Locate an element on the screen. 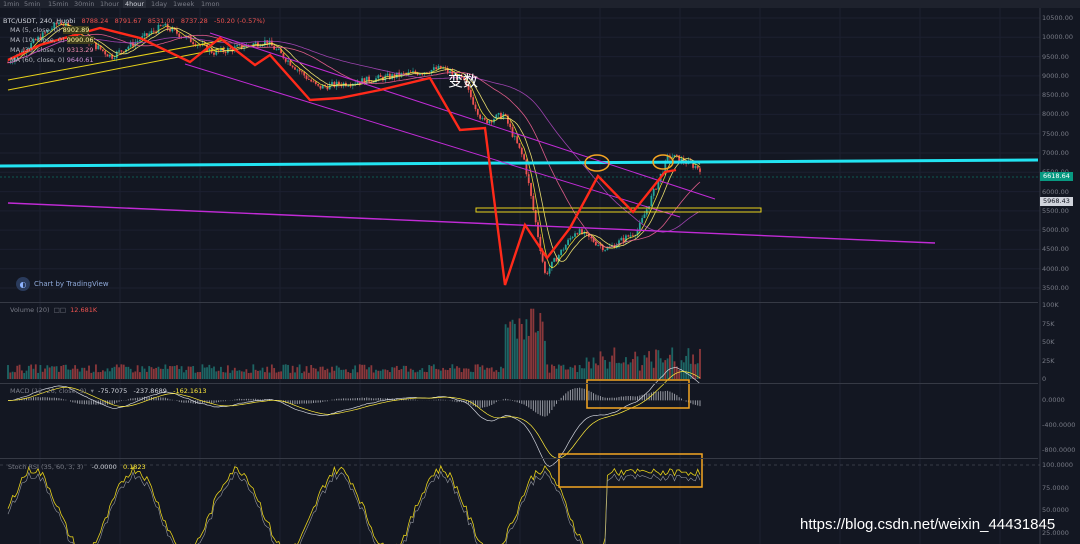 The width and height of the screenshot is (1080, 544). volume-axis-label: 25K is located at coordinates (1048, 360).